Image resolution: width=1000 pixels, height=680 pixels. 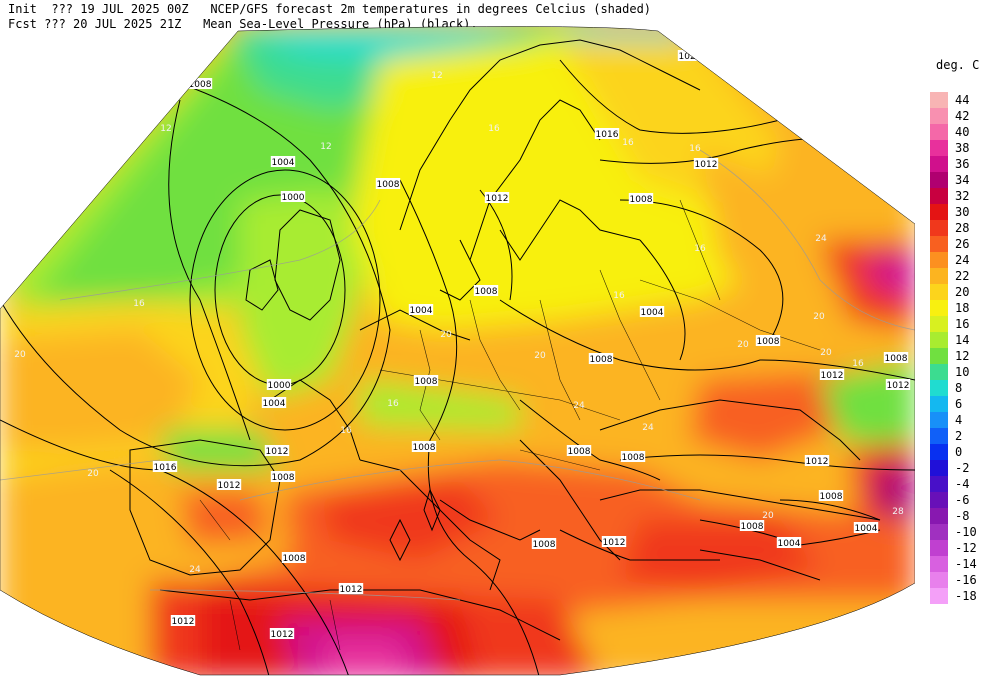 What do you see at coordinates (959, 452) in the screenshot?
I see `colorbar-label: 0` at bounding box center [959, 452].